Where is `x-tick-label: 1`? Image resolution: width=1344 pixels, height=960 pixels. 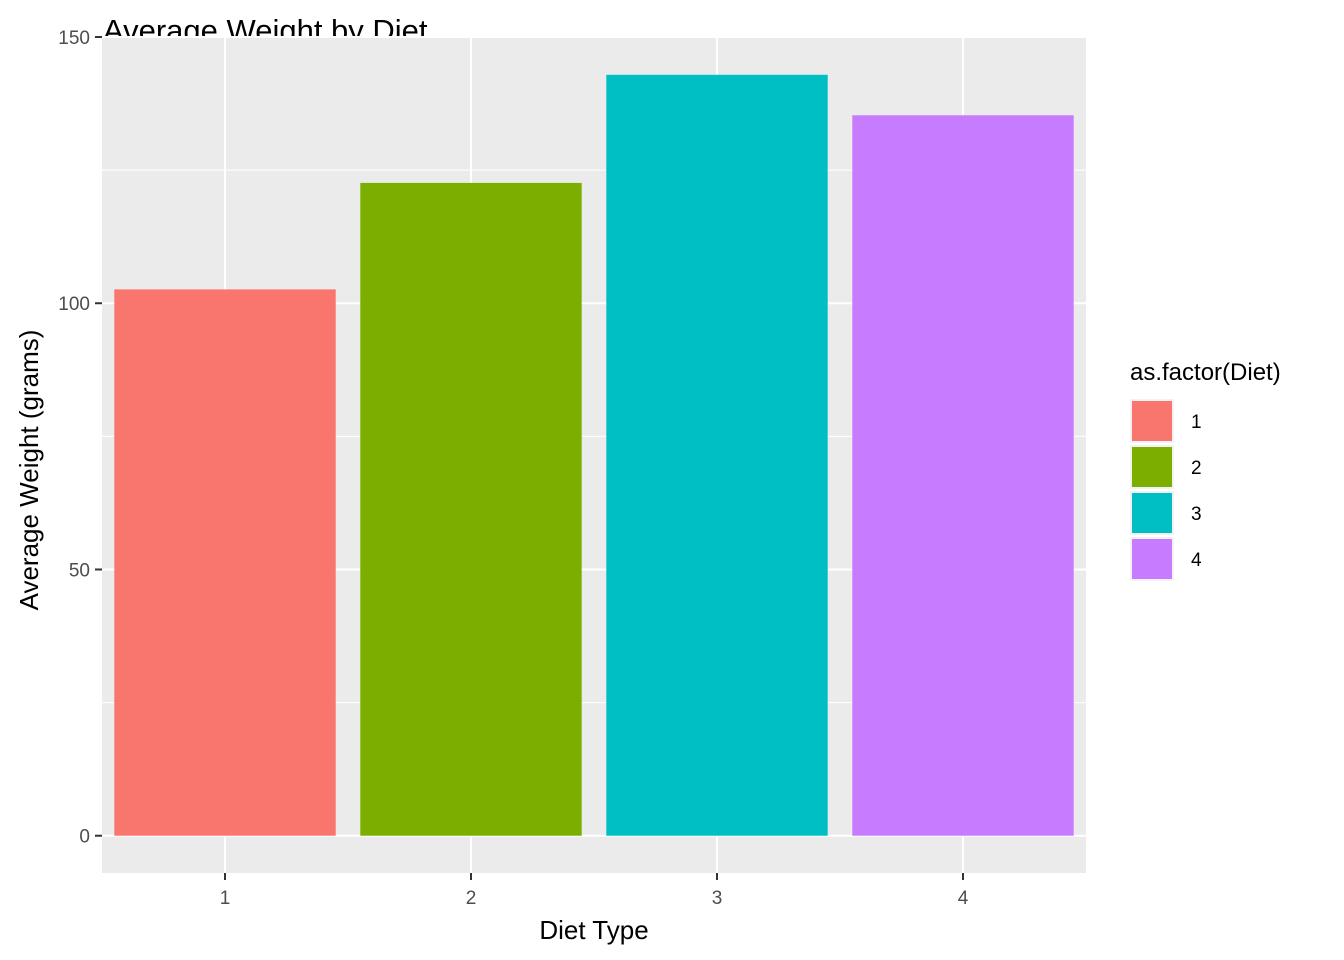 x-tick-label: 1 is located at coordinates (225, 898).